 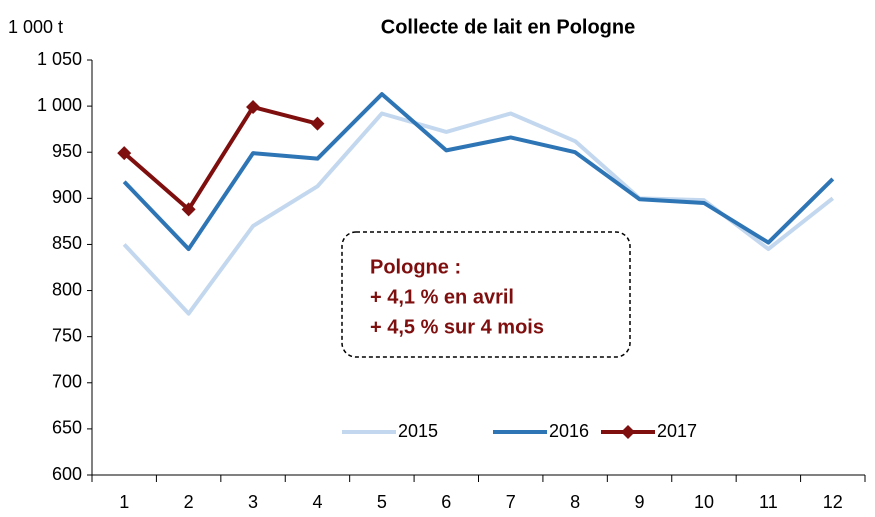 I want to click on x-tick-label: 7, so click(x=511, y=502).